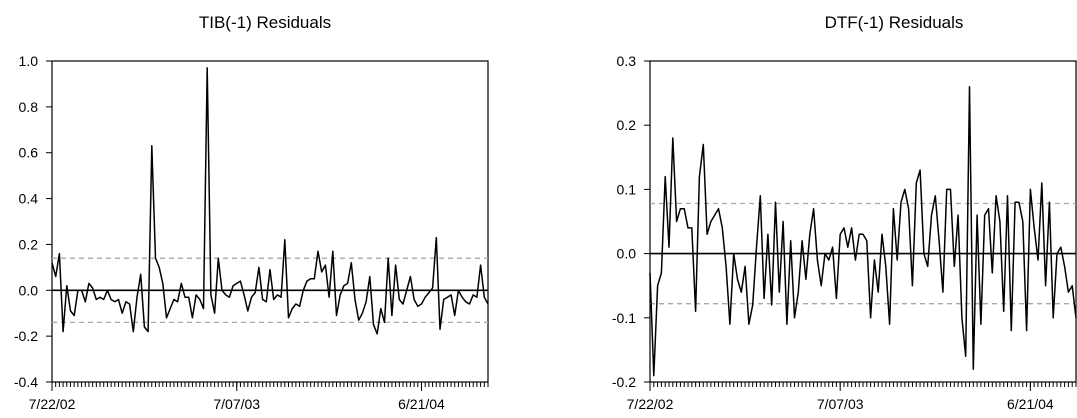 The height and width of the screenshot is (418, 1077). Describe the element at coordinates (26, 382) in the screenshot. I see `y-tick-label: -0.4` at that location.